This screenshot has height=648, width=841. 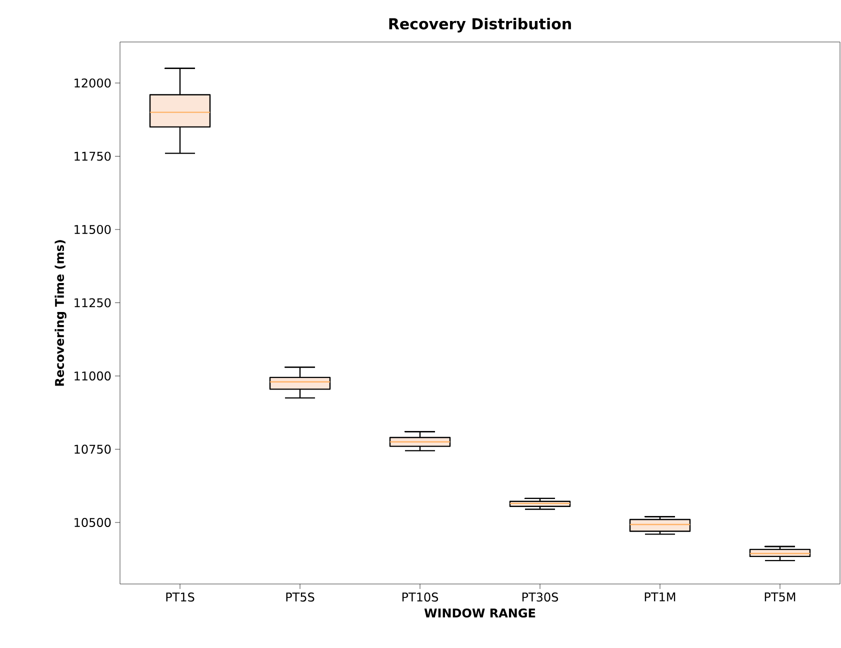 What do you see at coordinates (92, 449) in the screenshot?
I see `y-tick-label: 10750` at bounding box center [92, 449].